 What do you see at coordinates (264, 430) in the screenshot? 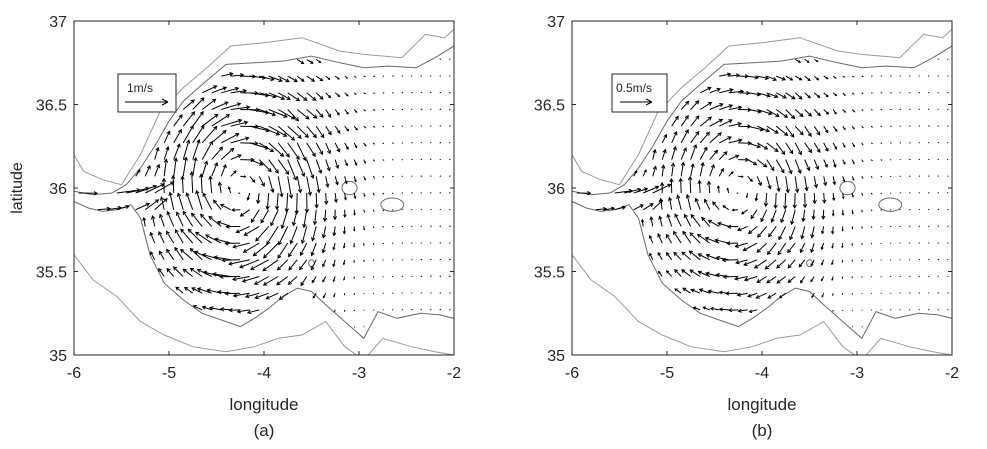
I see `panel-caption-a: (a)` at bounding box center [264, 430].